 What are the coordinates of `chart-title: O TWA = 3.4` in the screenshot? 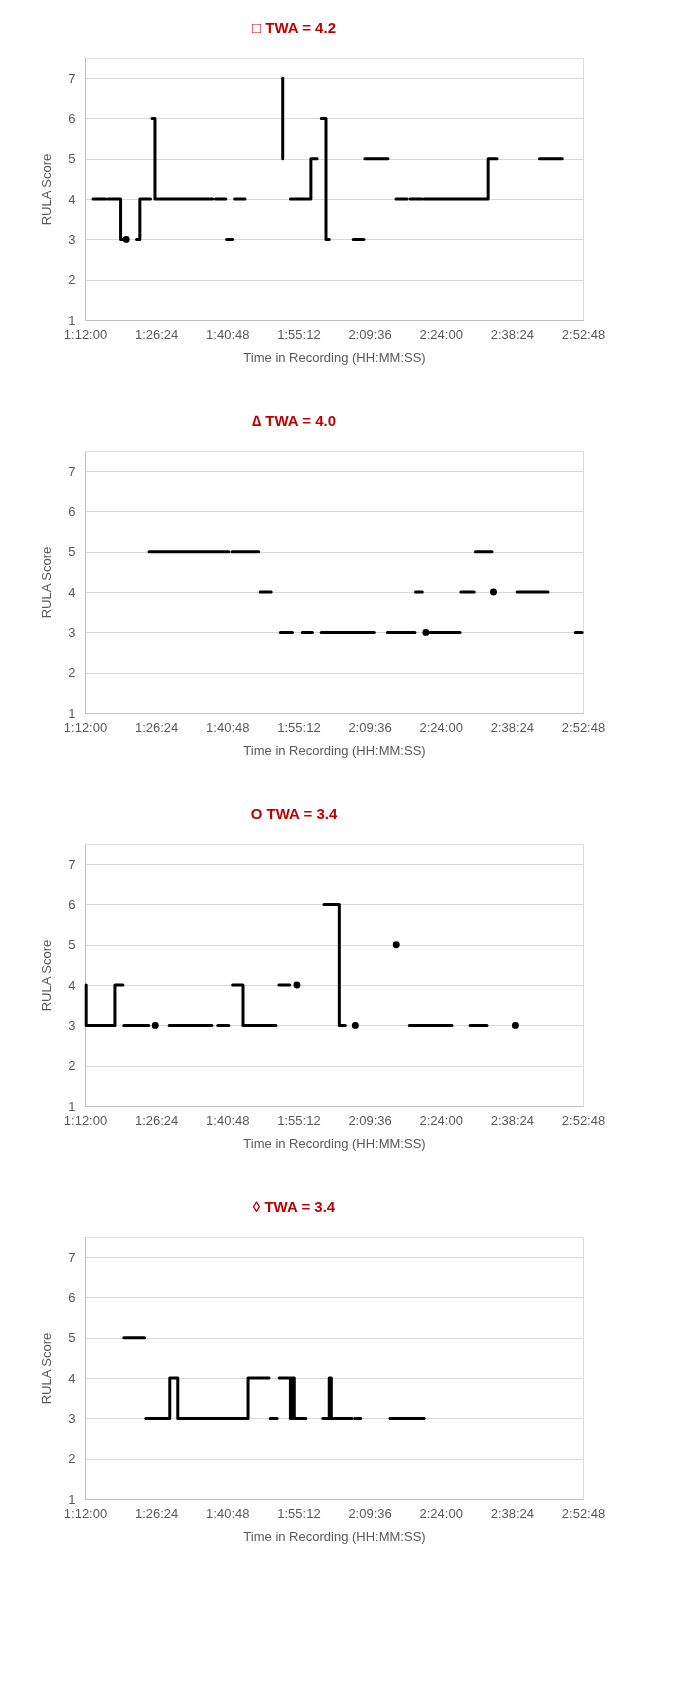 It's located at (294, 813).